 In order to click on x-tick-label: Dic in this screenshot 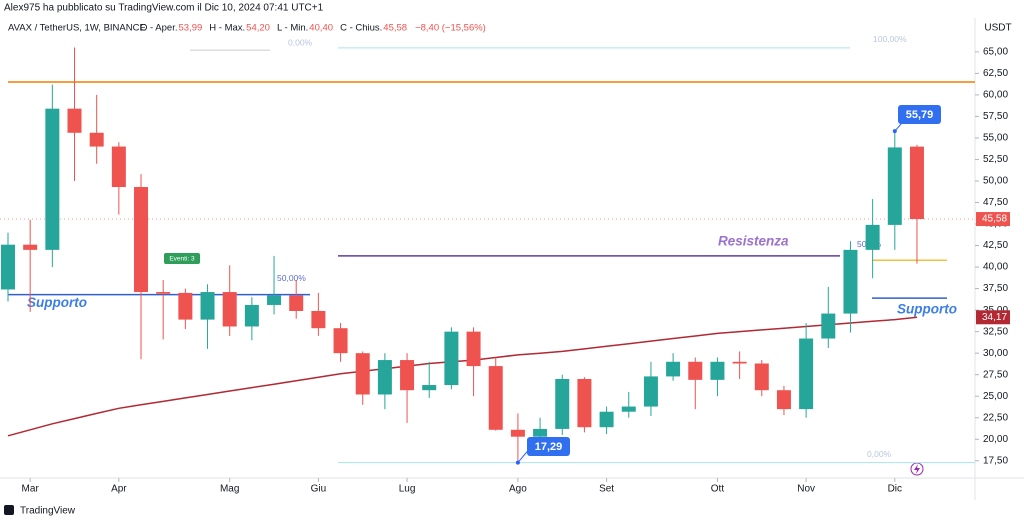, I will do `click(895, 489)`.